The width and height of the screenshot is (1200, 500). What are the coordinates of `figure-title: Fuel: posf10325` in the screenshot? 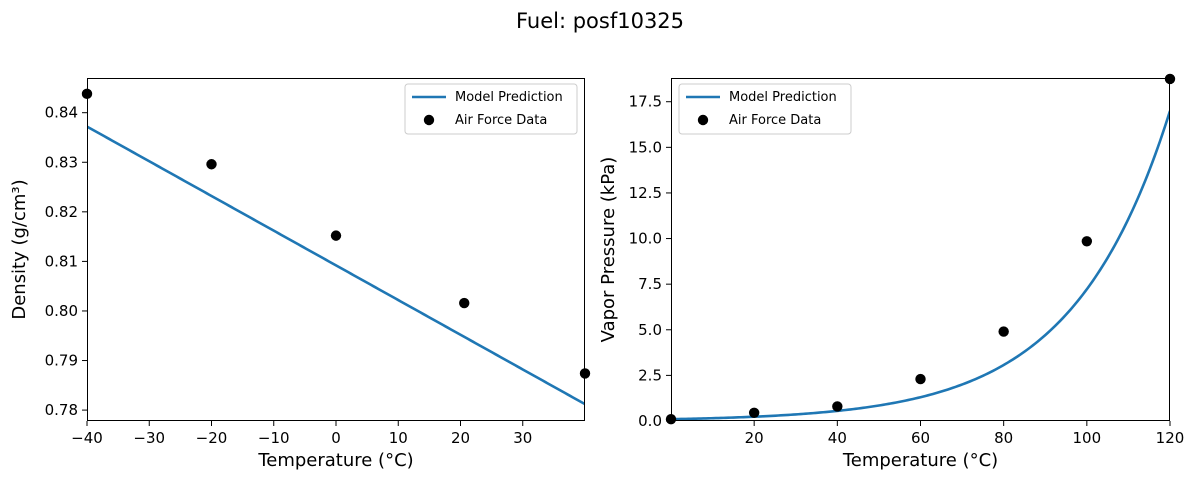 It's located at (600, 21).